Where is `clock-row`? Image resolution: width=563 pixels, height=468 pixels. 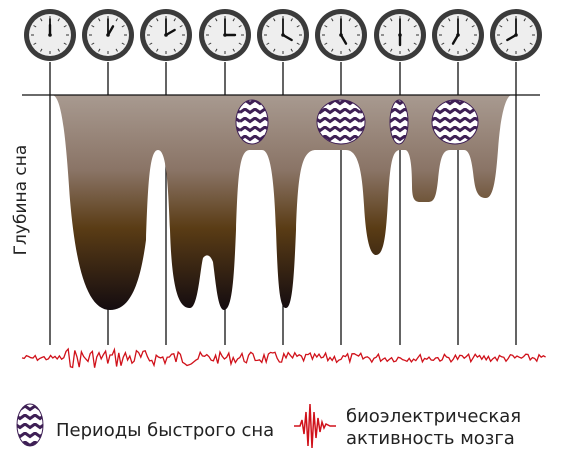
clock-row is located at coordinates (283, 35).